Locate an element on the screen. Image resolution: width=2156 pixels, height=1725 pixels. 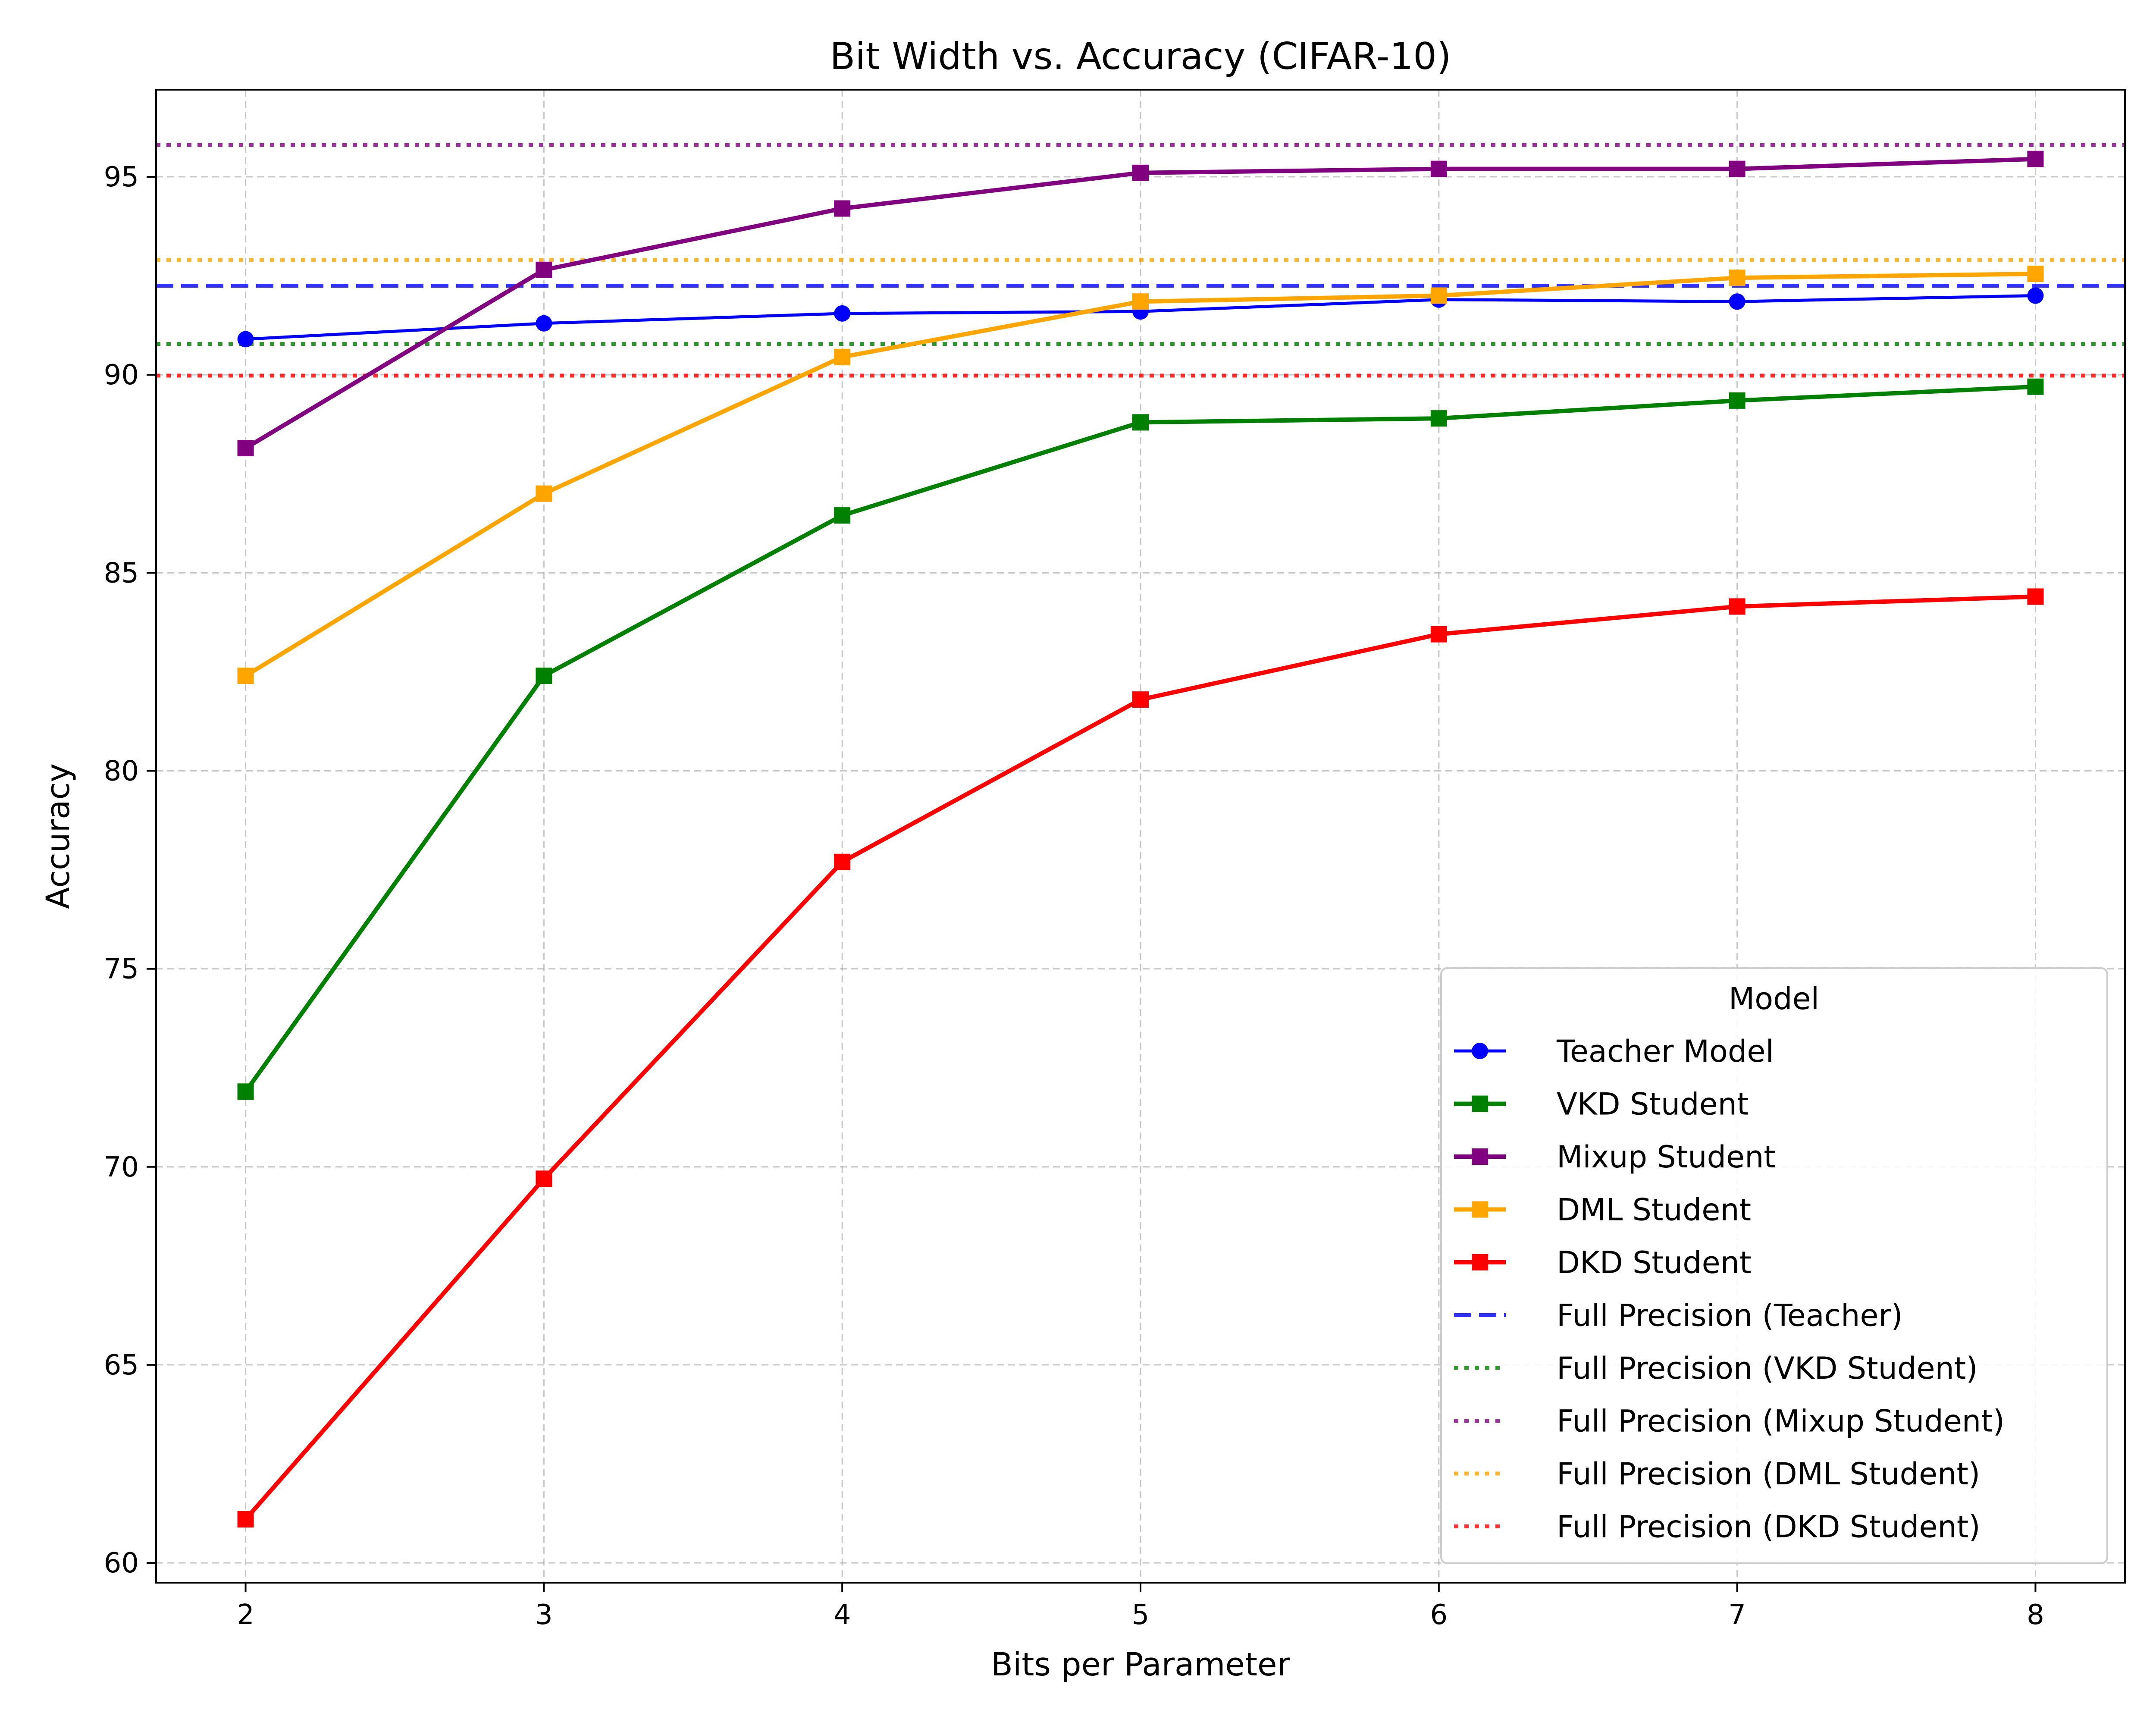
legend-entry: DKD Student is located at coordinates (1603, 1262).